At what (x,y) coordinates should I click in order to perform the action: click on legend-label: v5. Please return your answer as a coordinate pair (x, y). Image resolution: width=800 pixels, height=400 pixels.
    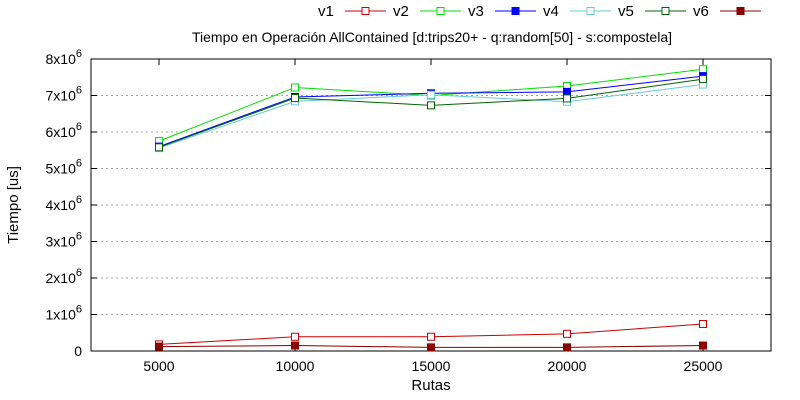
    Looking at the image, I should click on (626, 11).